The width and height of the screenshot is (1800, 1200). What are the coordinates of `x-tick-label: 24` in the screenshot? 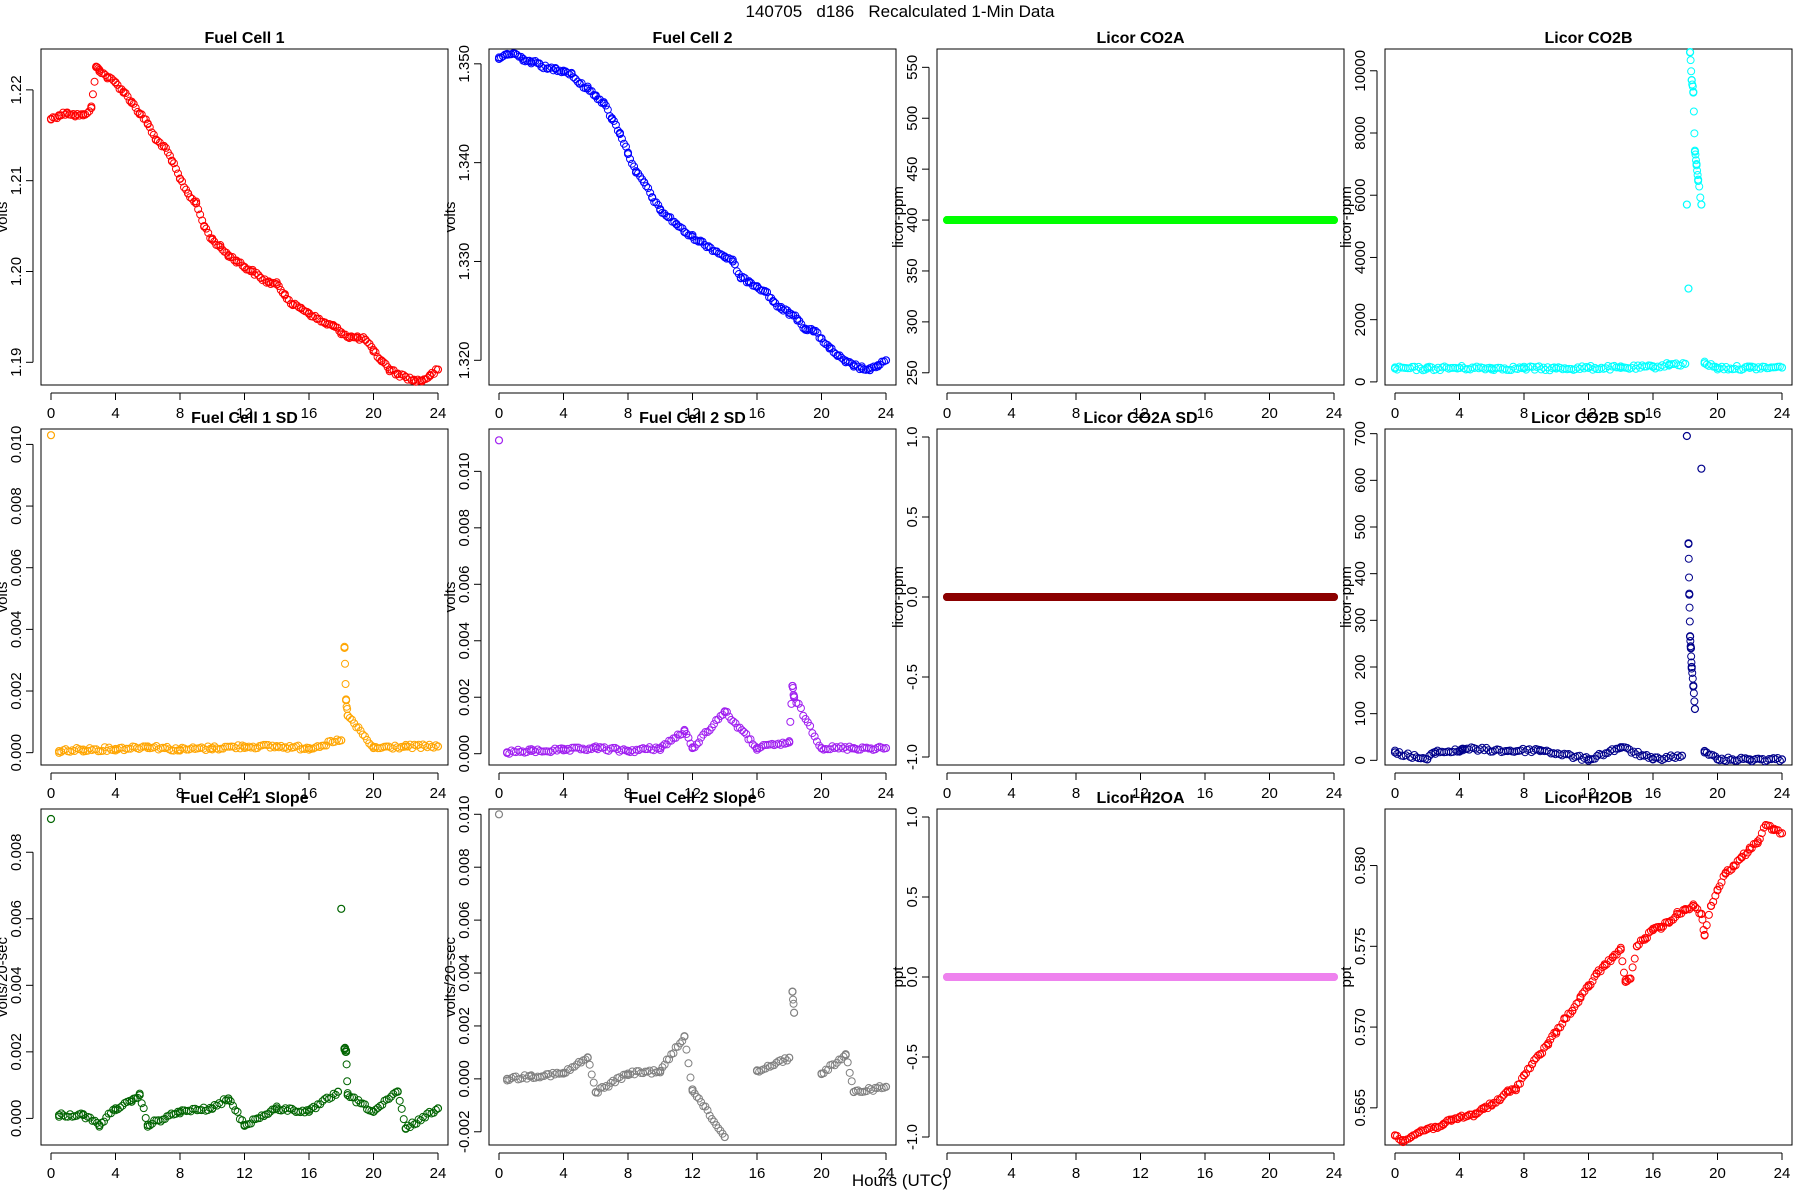 It's located at (438, 413).